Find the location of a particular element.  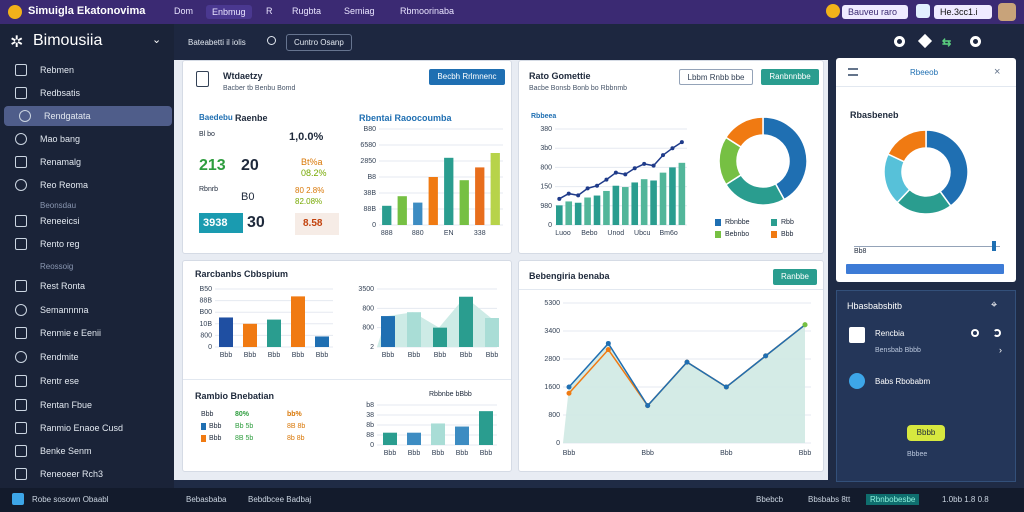

footer-mid-1: Bebasbaba is located at coordinates (206, 499).